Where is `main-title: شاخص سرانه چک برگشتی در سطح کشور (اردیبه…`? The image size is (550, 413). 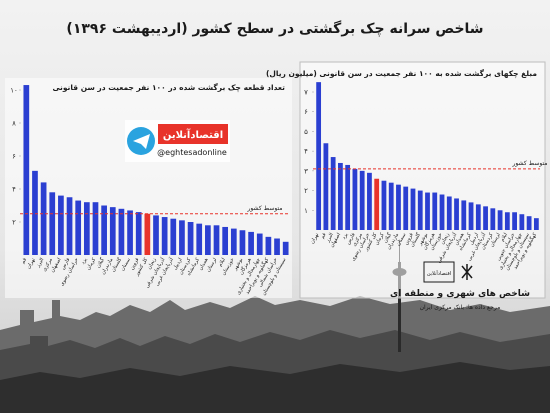
main-title: شاخص سرانه چک برگشتی در سطح کشور (اردیبه… is located at coordinates (274, 28).